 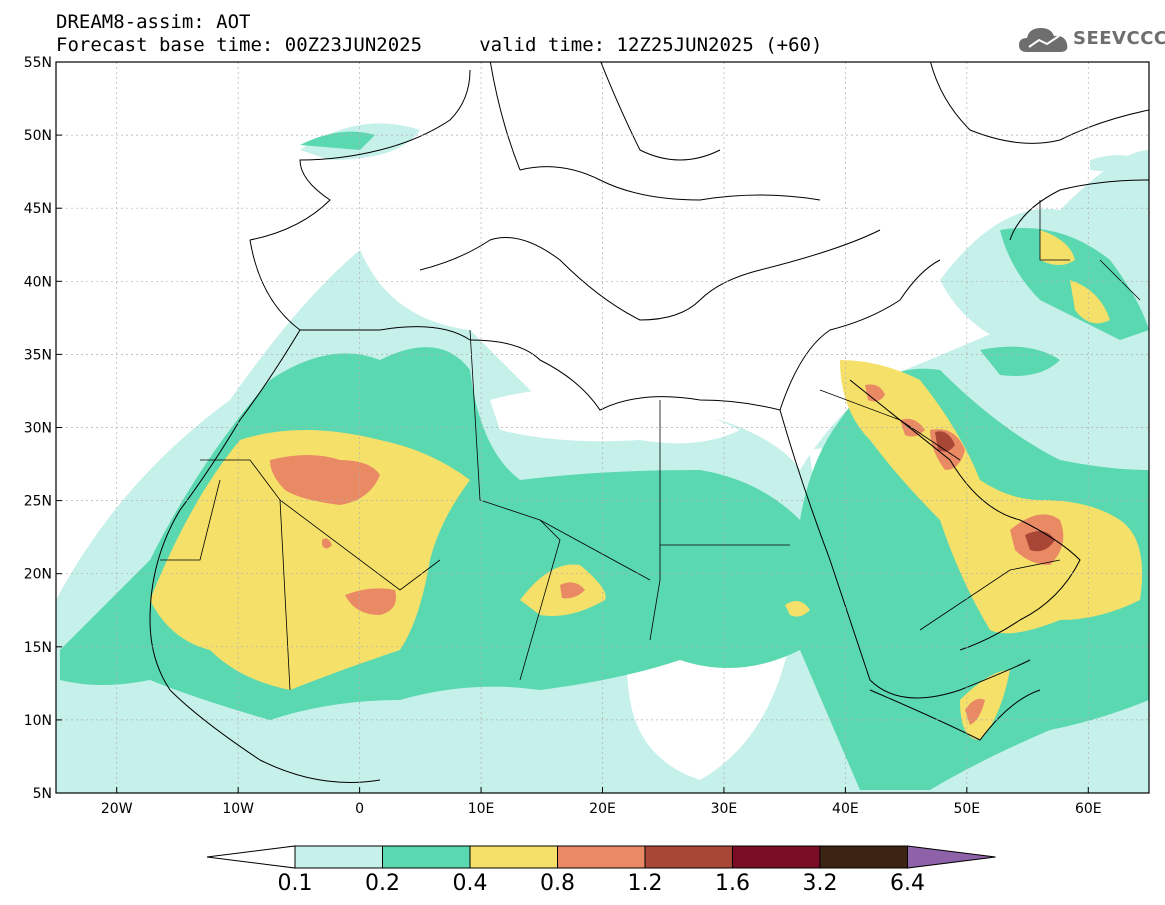 I want to click on lon-label: 40E, so click(x=845, y=809).